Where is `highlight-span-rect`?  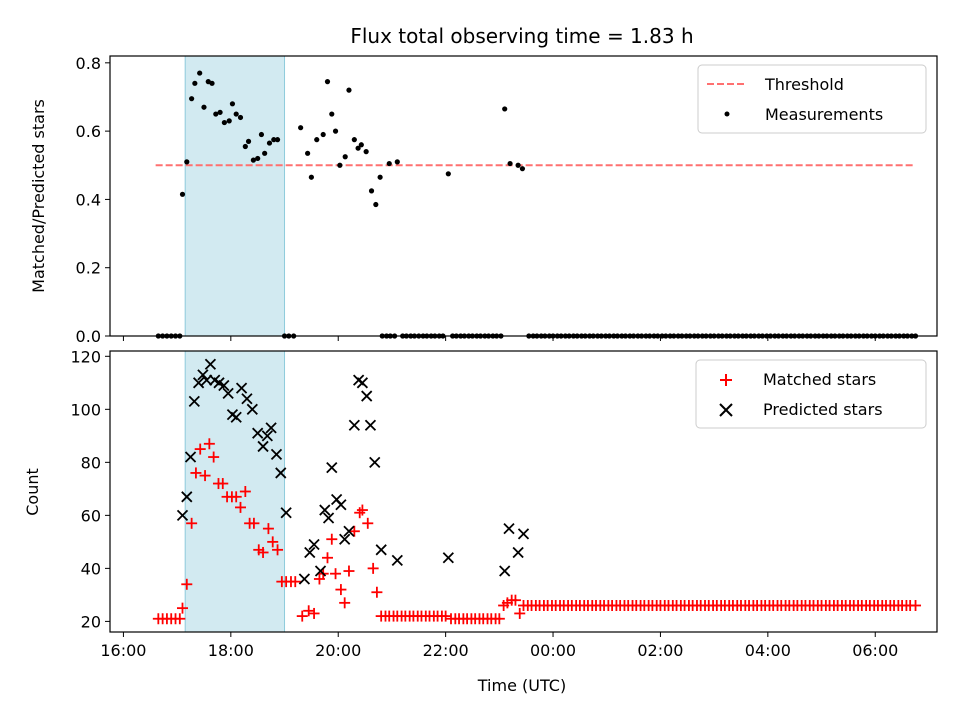
highlight-span-rect is located at coordinates (235, 196).